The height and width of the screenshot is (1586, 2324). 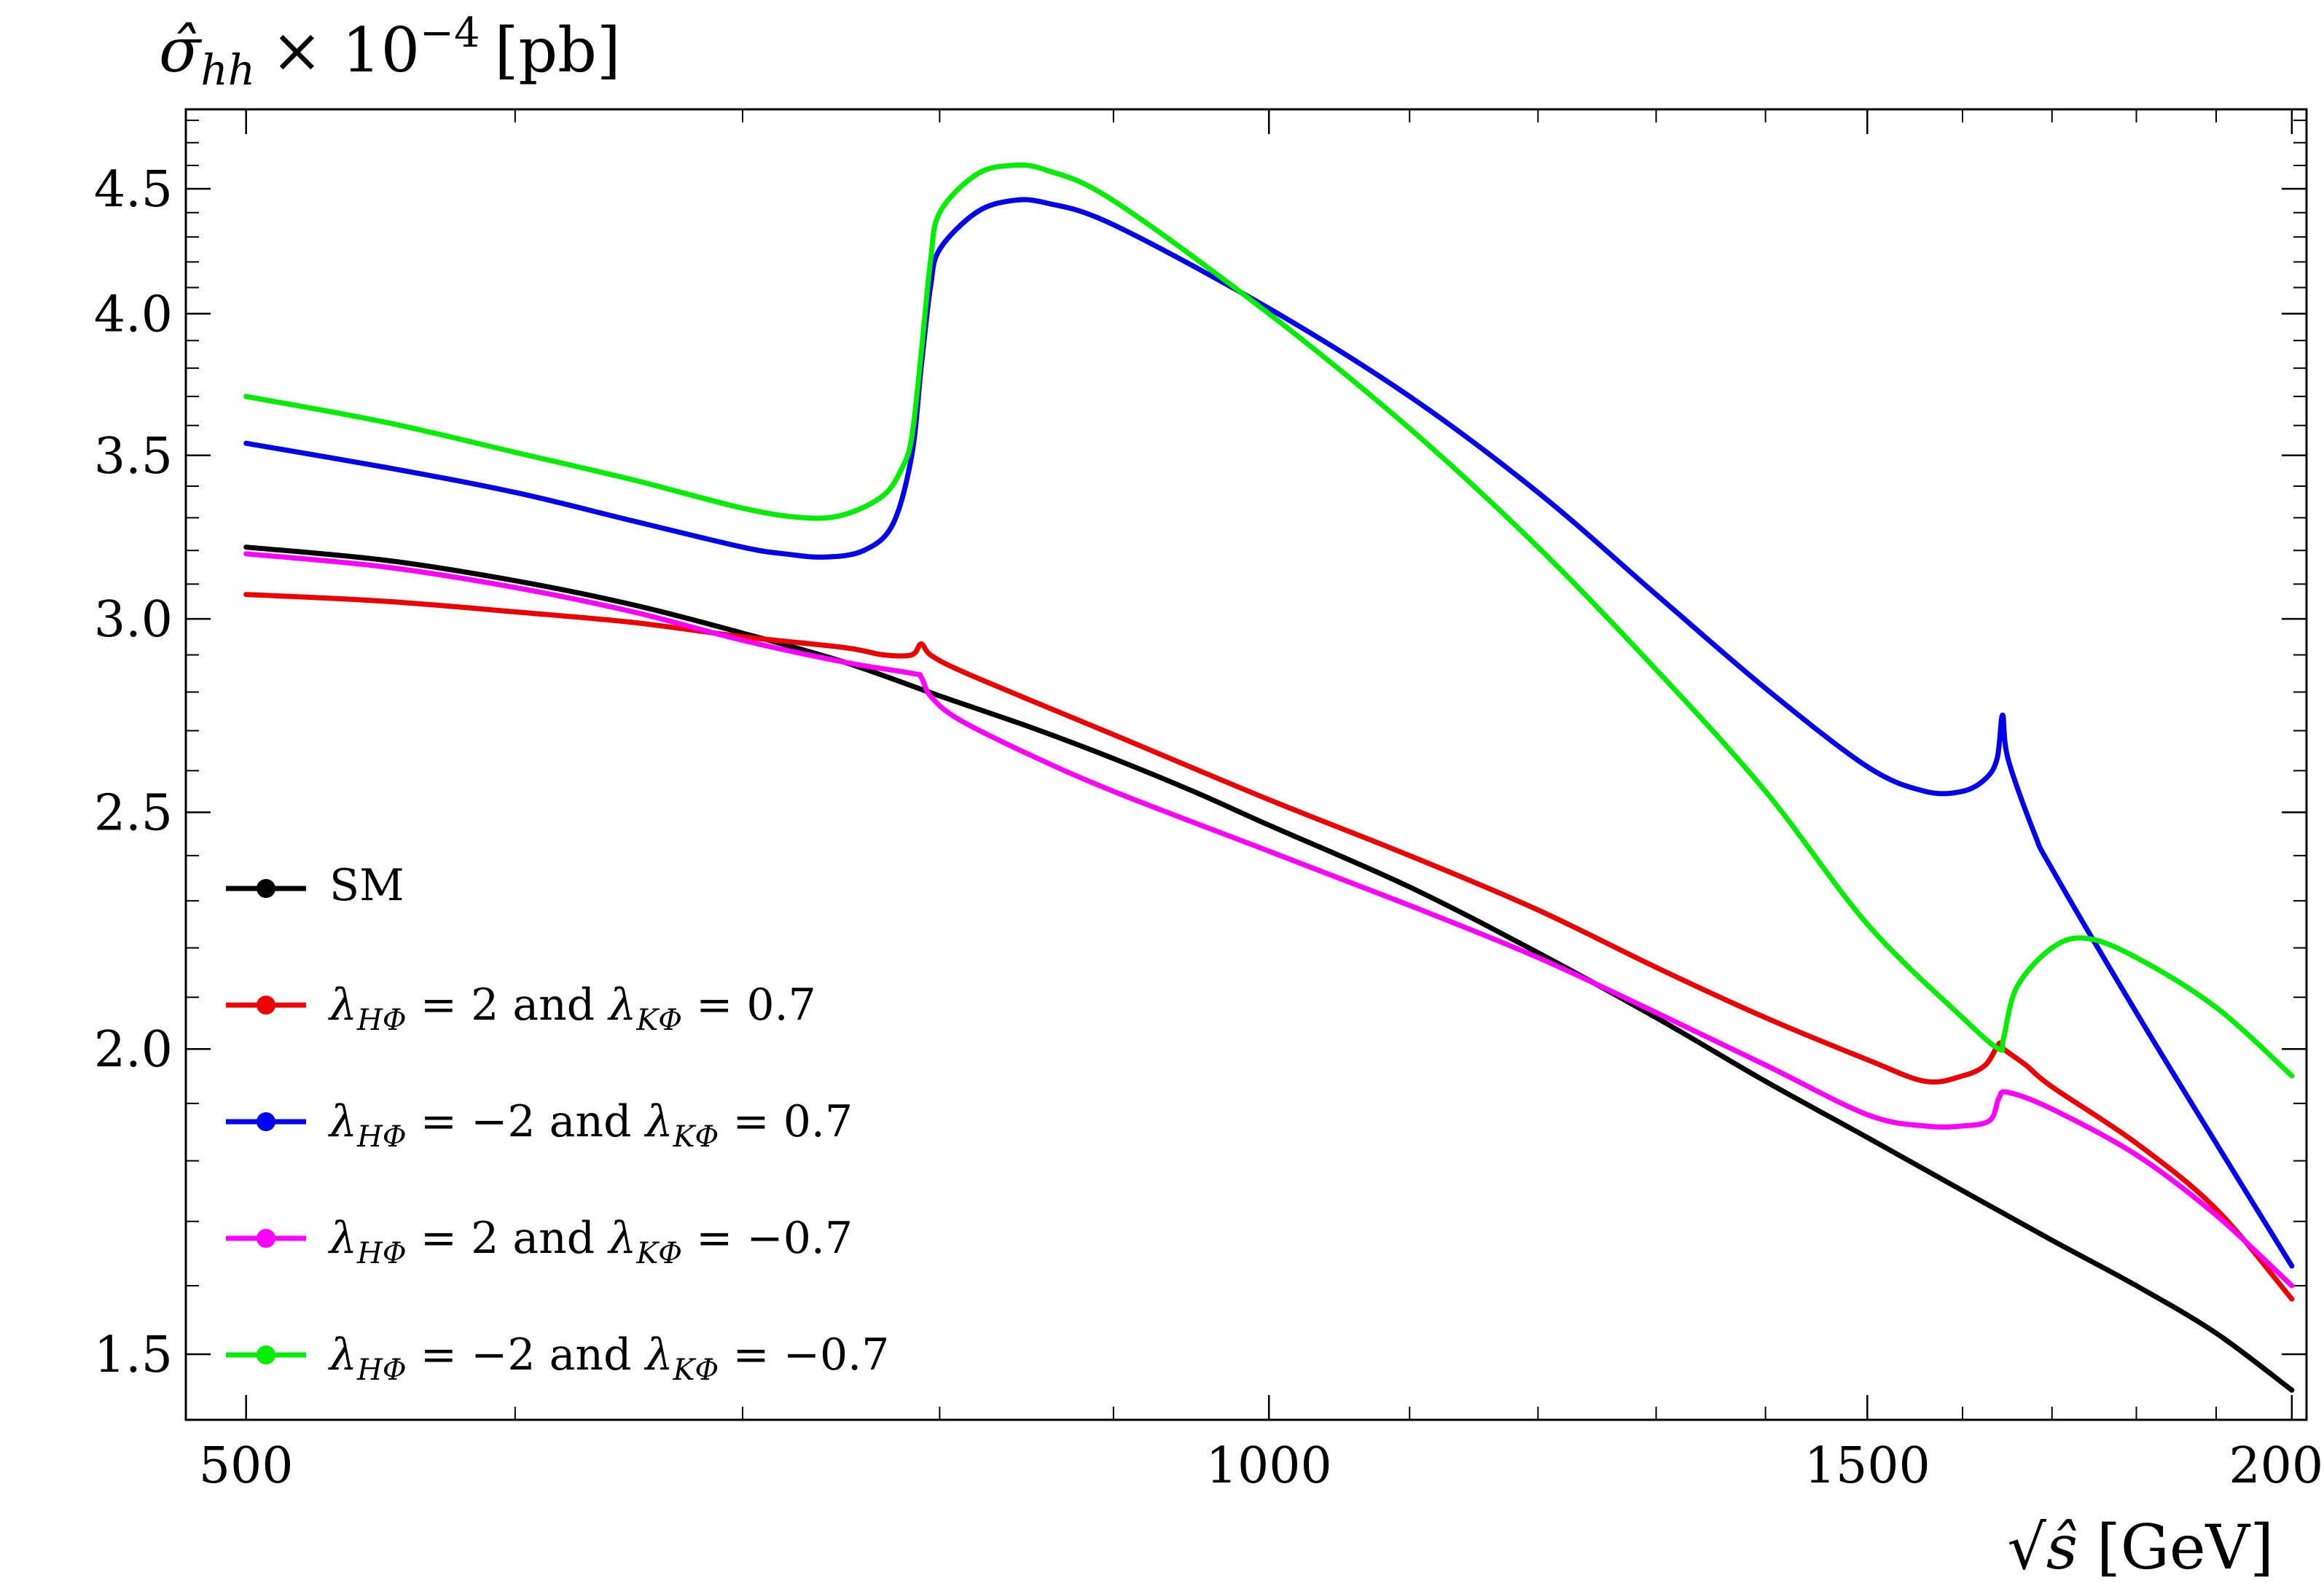 I want to click on y-tick-label: 2.5, so click(x=133, y=813).